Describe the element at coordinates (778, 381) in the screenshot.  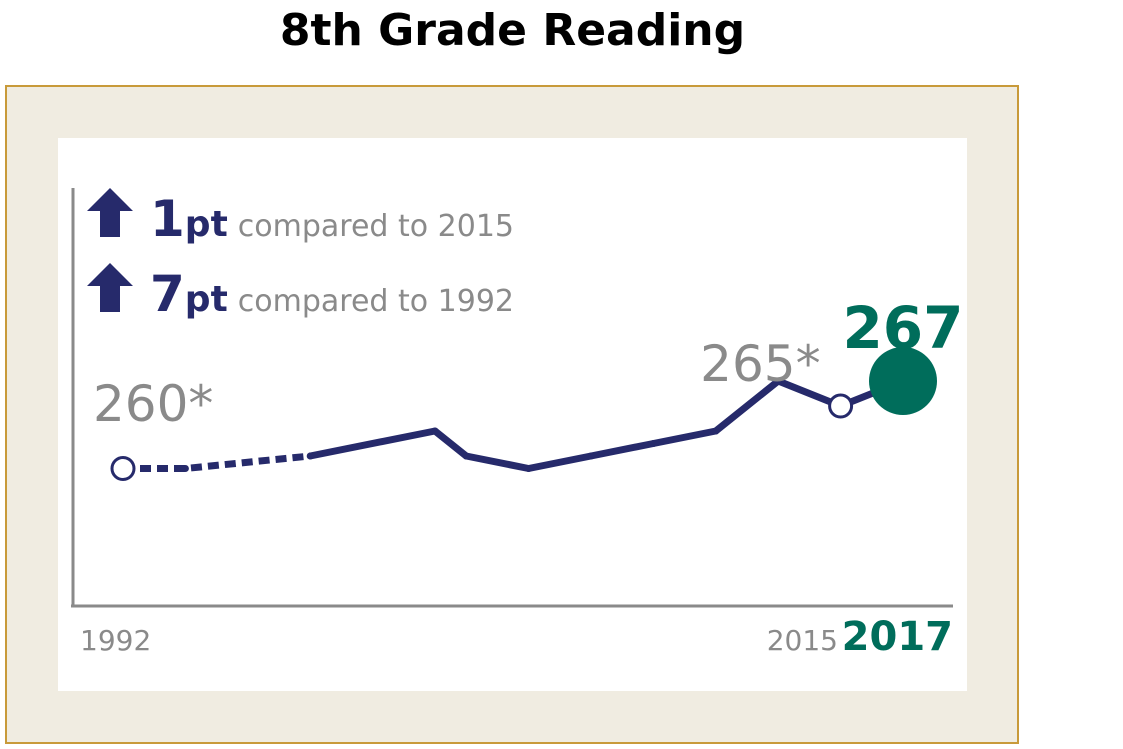
I see `data-point-2013` at that location.